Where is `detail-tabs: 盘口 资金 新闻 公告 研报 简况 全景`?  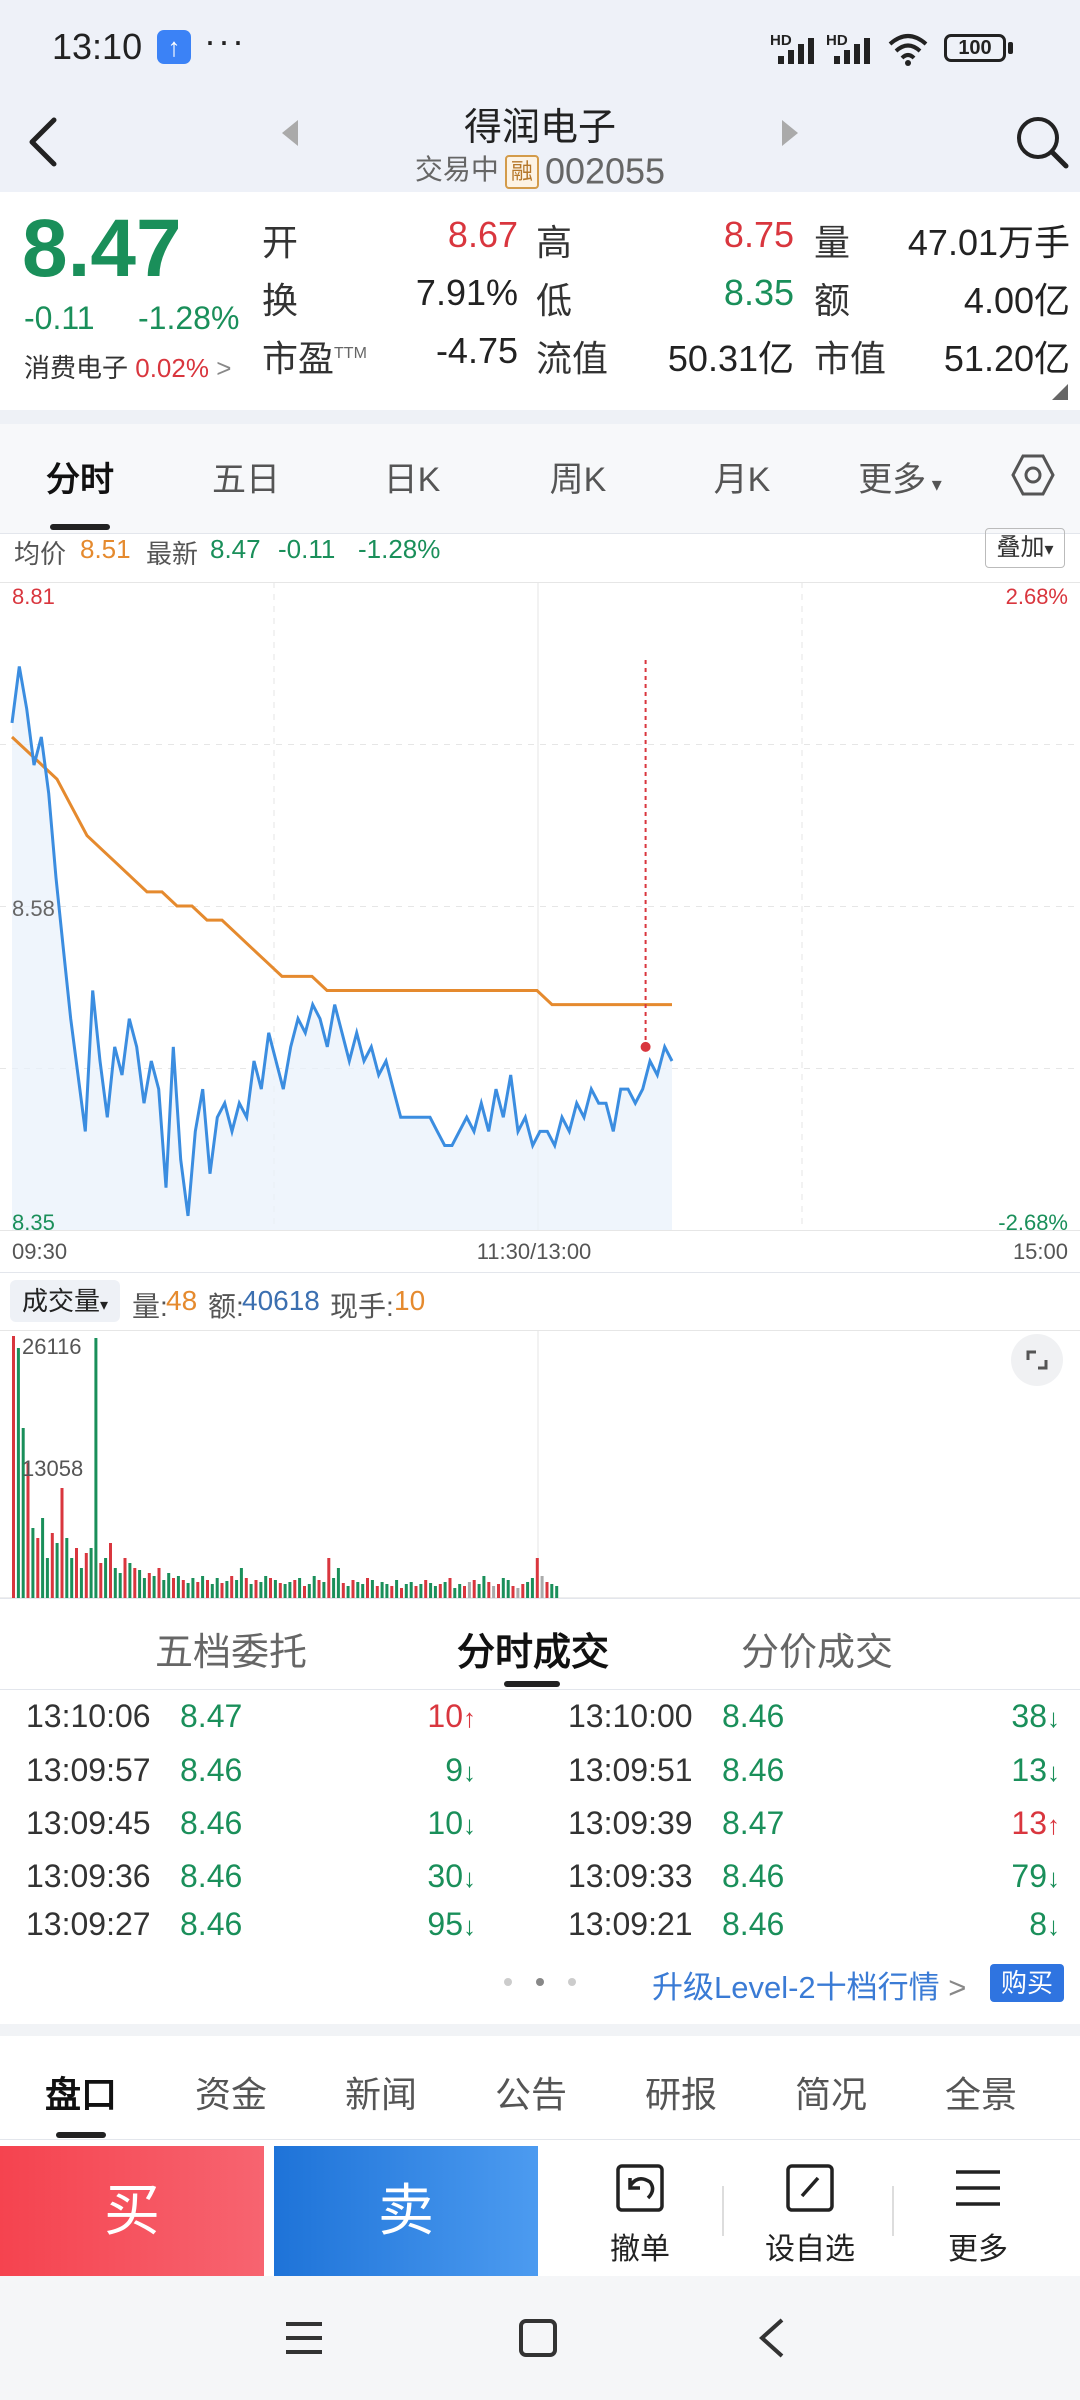
detail-tabs: 盘口 资金 新闻 公告 研报 简况 全景 is located at coordinates (540, 2088).